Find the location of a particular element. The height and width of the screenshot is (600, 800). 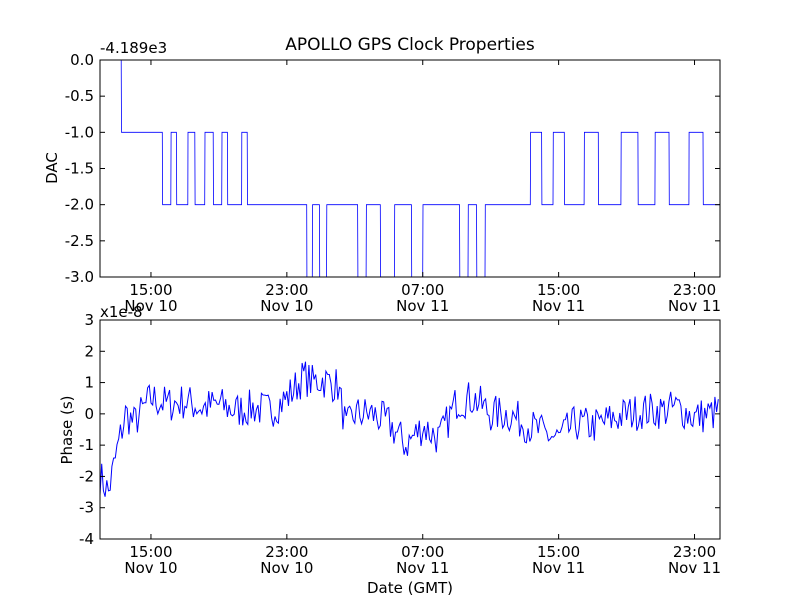

x-axis-label: Date (GMT) is located at coordinates (410, 588).